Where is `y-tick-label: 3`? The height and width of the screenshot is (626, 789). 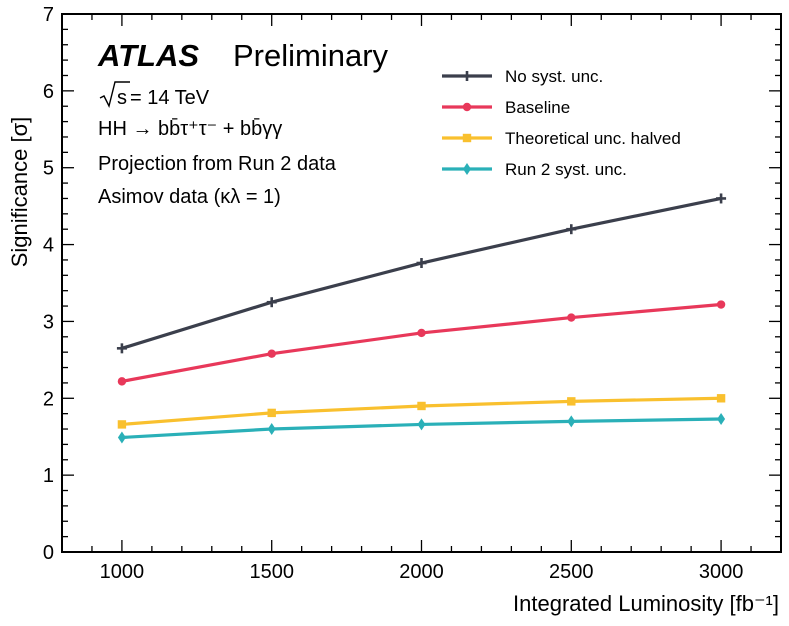
y-tick-label: 3 is located at coordinates (48, 322).